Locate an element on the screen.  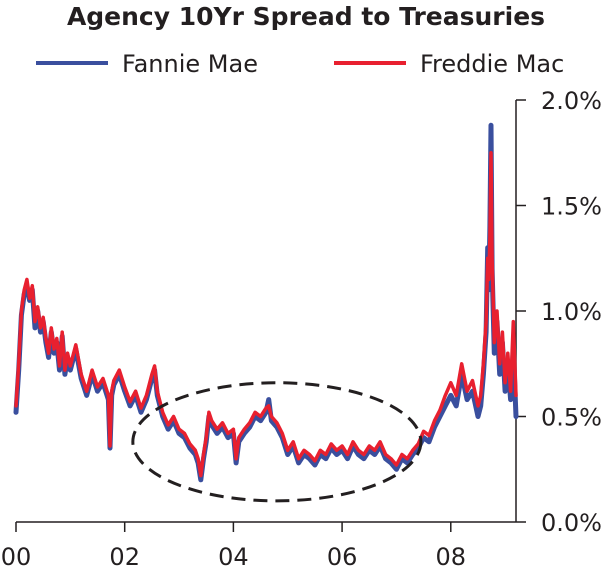
y-tick-label: 0.5% is located at coordinates (571, 418).